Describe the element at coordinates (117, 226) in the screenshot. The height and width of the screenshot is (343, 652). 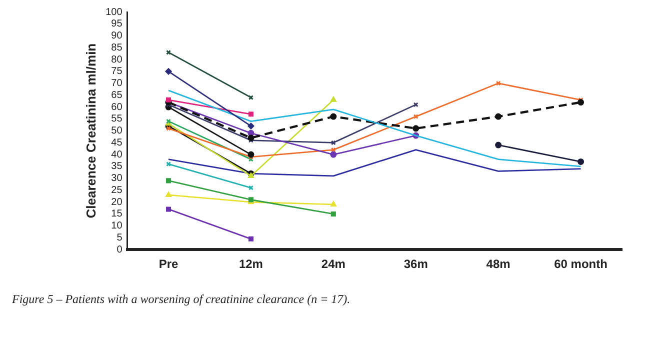
I see `y-tick-label: 10` at that location.